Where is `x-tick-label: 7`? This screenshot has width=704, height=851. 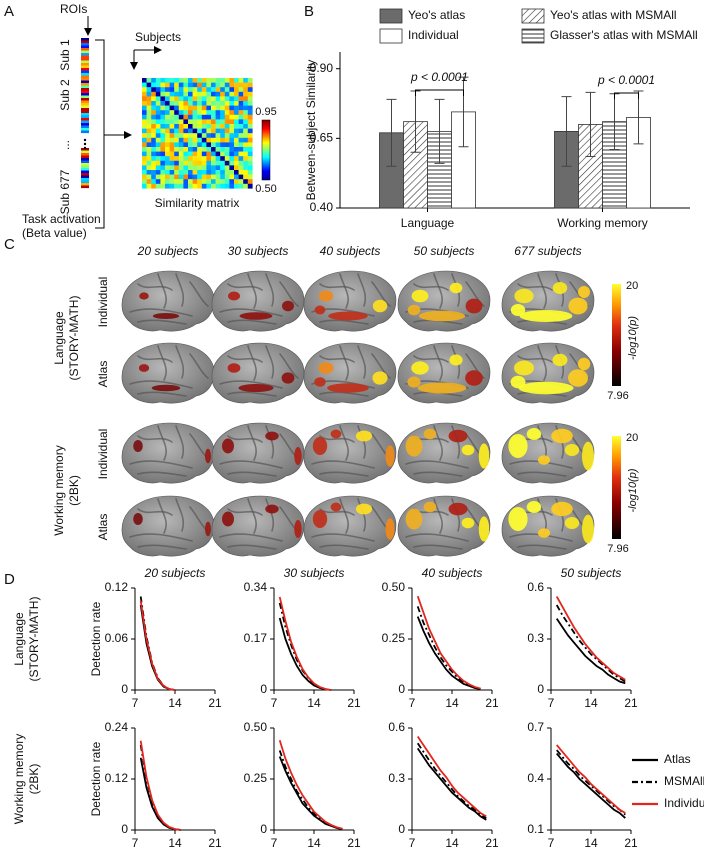 x-tick-label: 7 is located at coordinates (551, 843).